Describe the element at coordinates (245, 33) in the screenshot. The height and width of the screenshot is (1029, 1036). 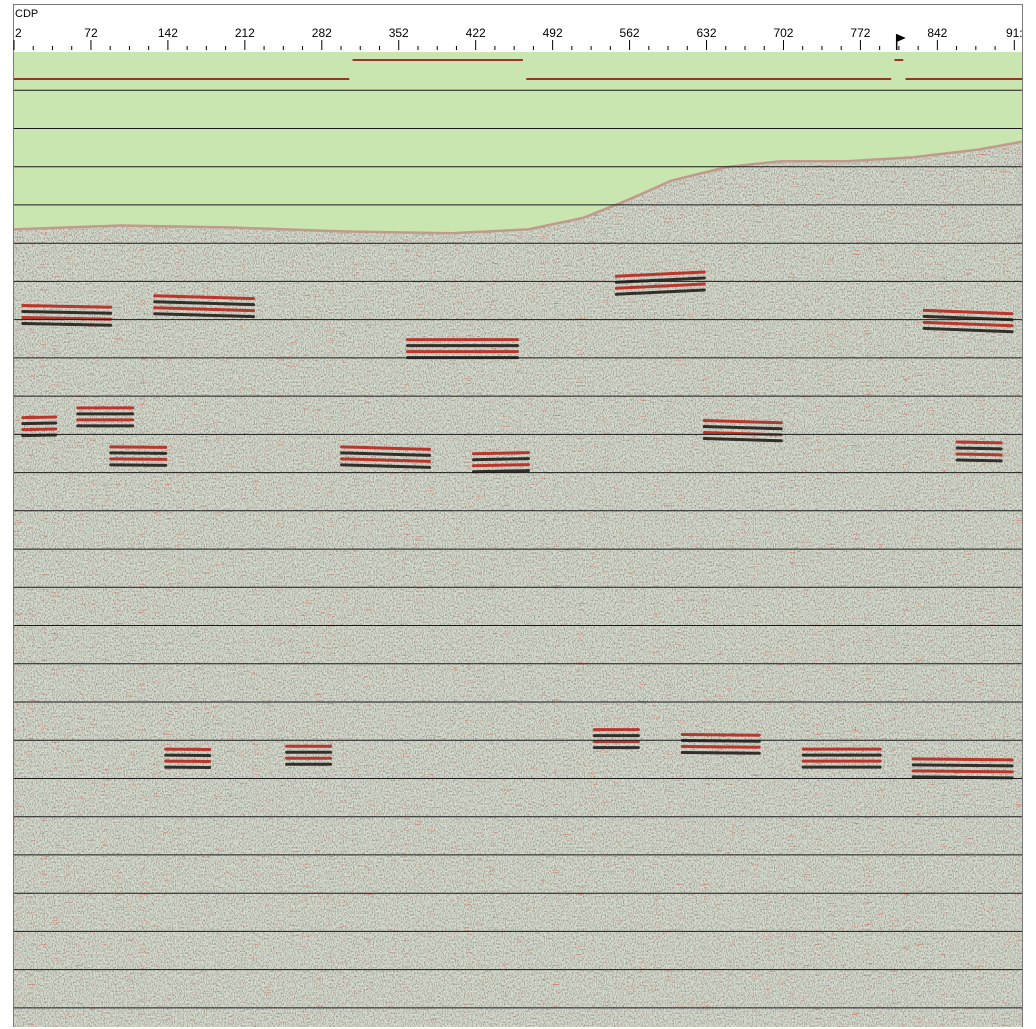
I see `x-tick-label: 212` at that location.